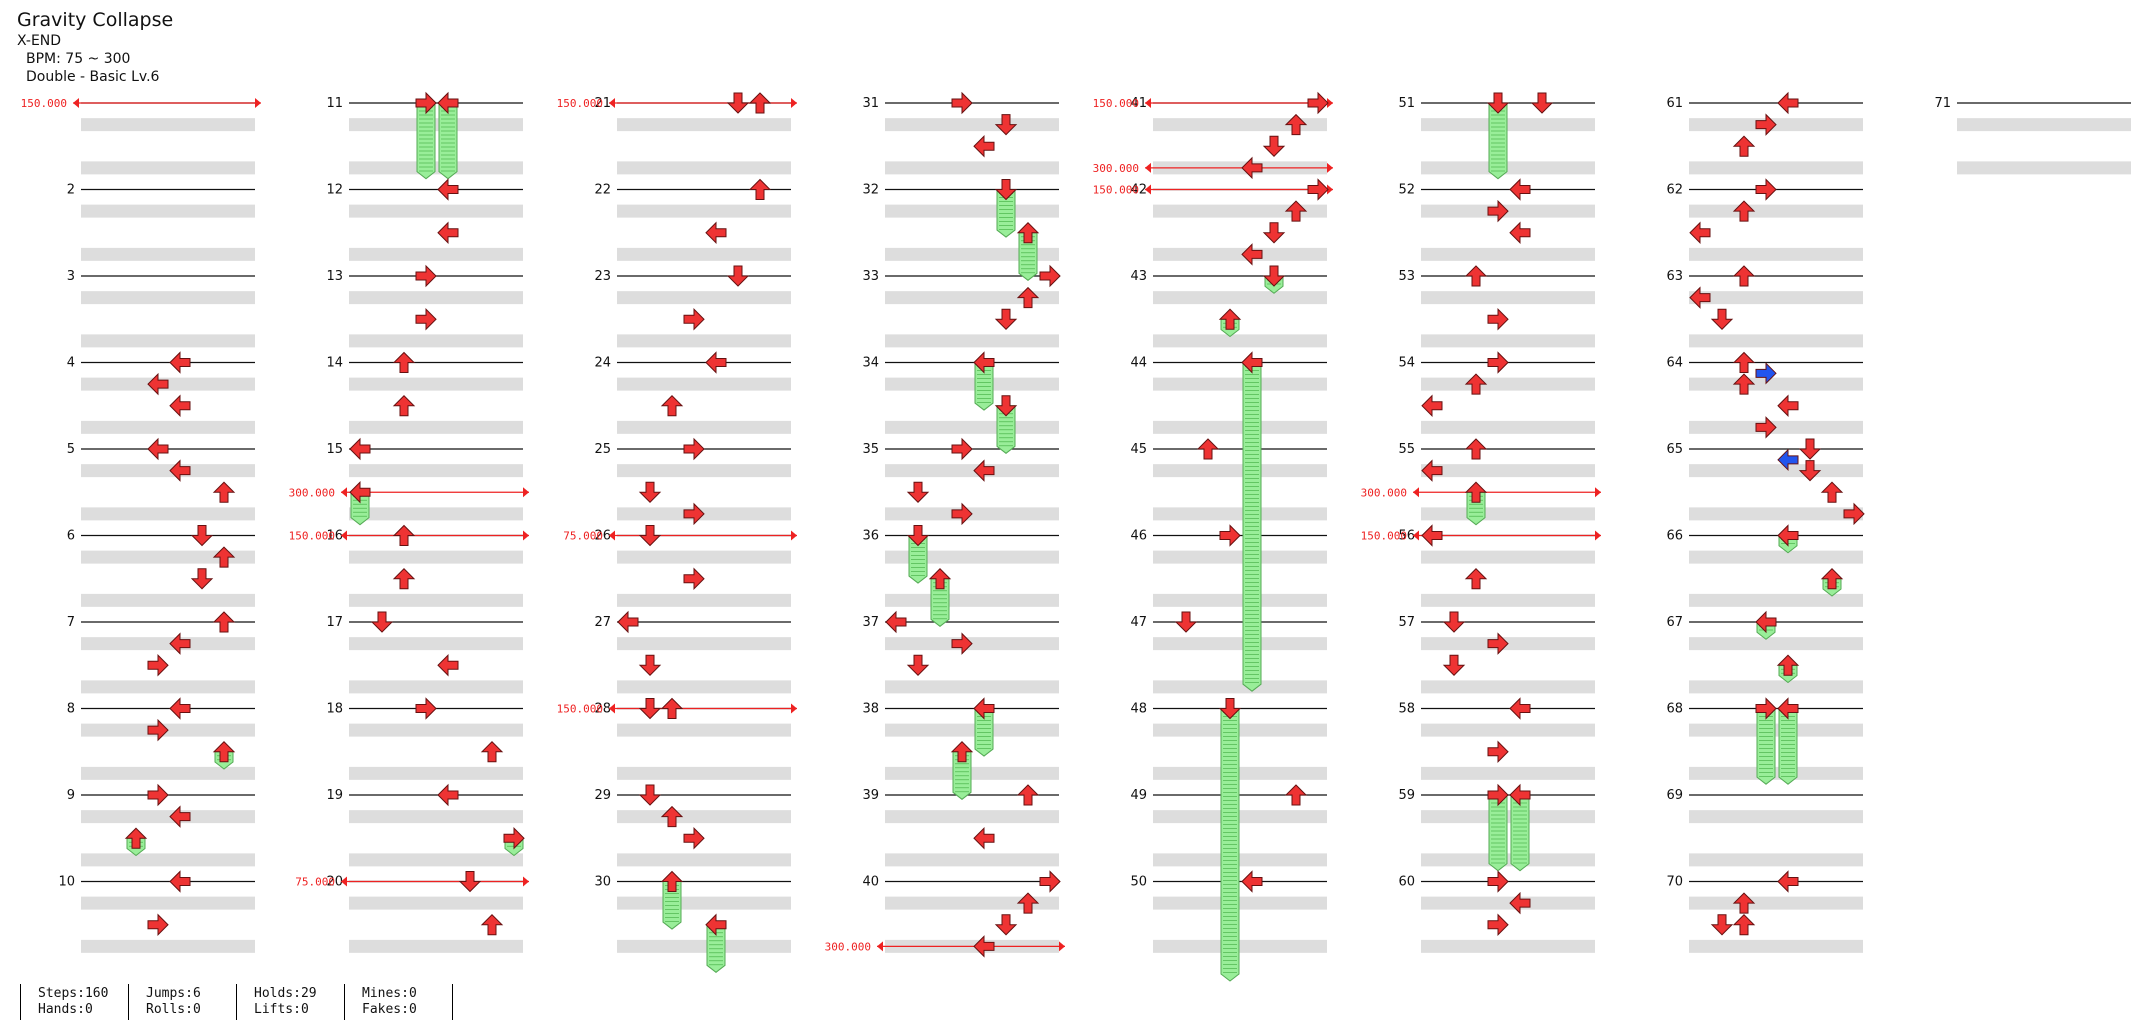  What do you see at coordinates (1406, 622) in the screenshot?
I see `measure-number: 57` at bounding box center [1406, 622].